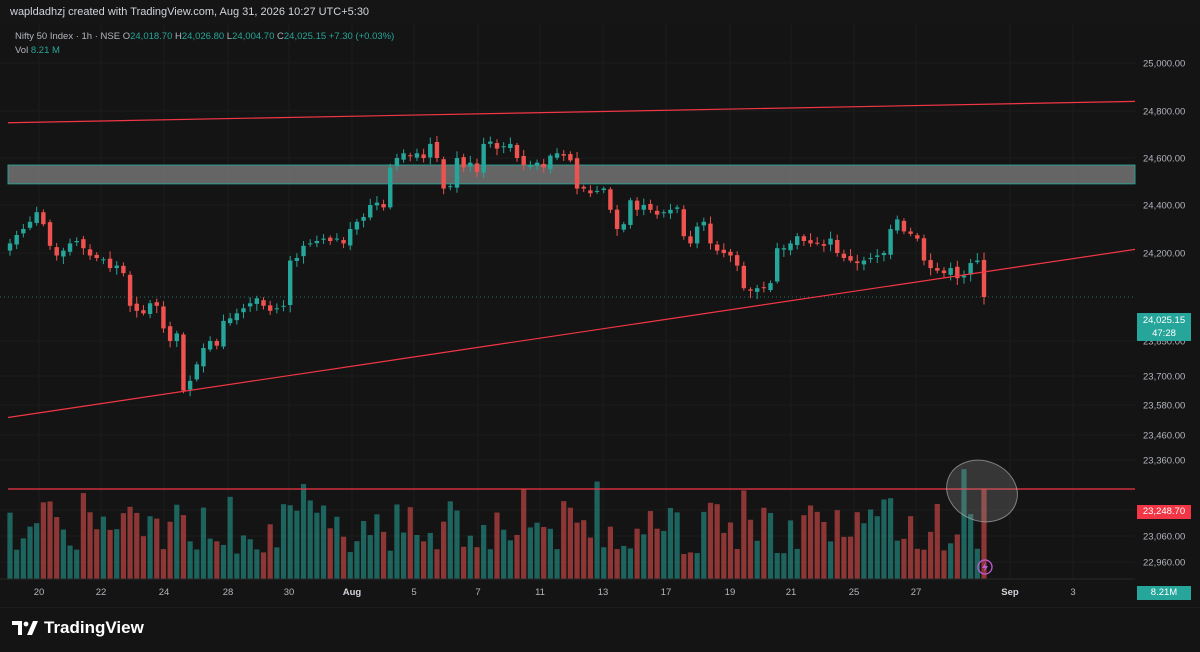  I want to click on lightning-bolt, so click(985, 567).